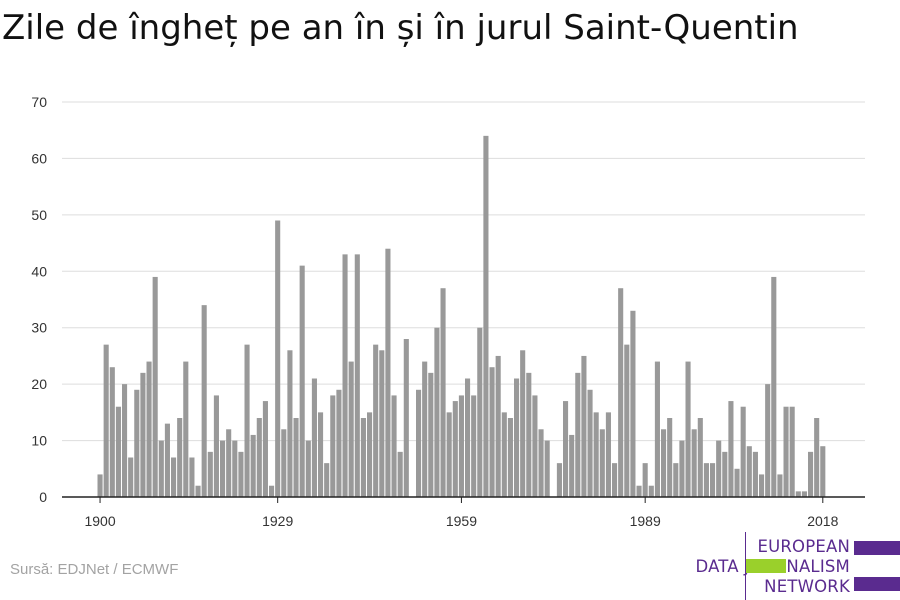 The width and height of the screenshot is (900, 600). What do you see at coordinates (155, 386) in the screenshot?
I see `bar-1909` at bounding box center [155, 386].